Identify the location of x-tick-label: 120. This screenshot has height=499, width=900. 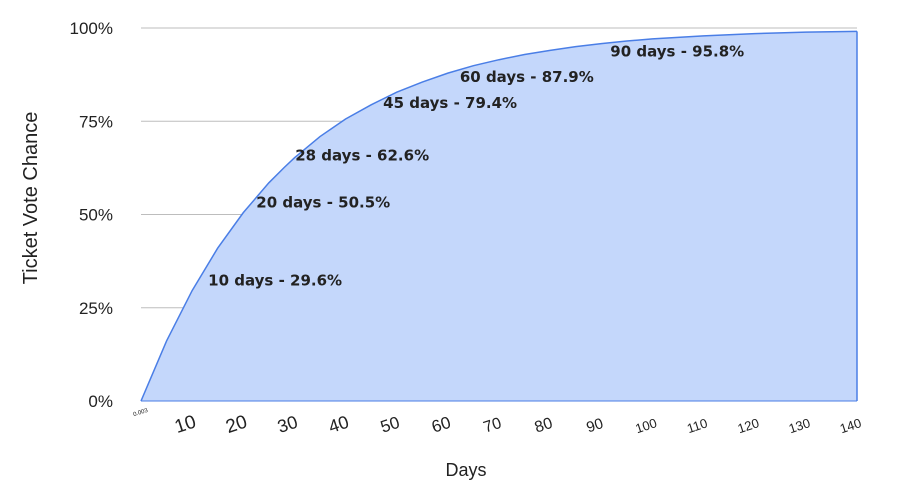
(748, 425).